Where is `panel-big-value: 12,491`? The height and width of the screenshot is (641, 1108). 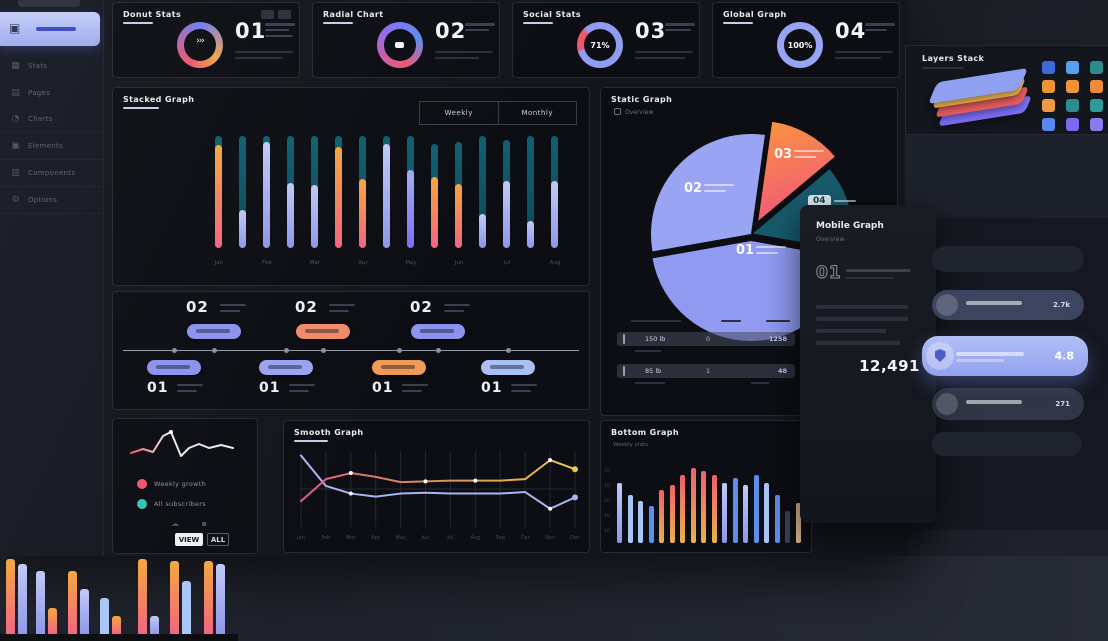 panel-big-value: 12,491 is located at coordinates (889, 366).